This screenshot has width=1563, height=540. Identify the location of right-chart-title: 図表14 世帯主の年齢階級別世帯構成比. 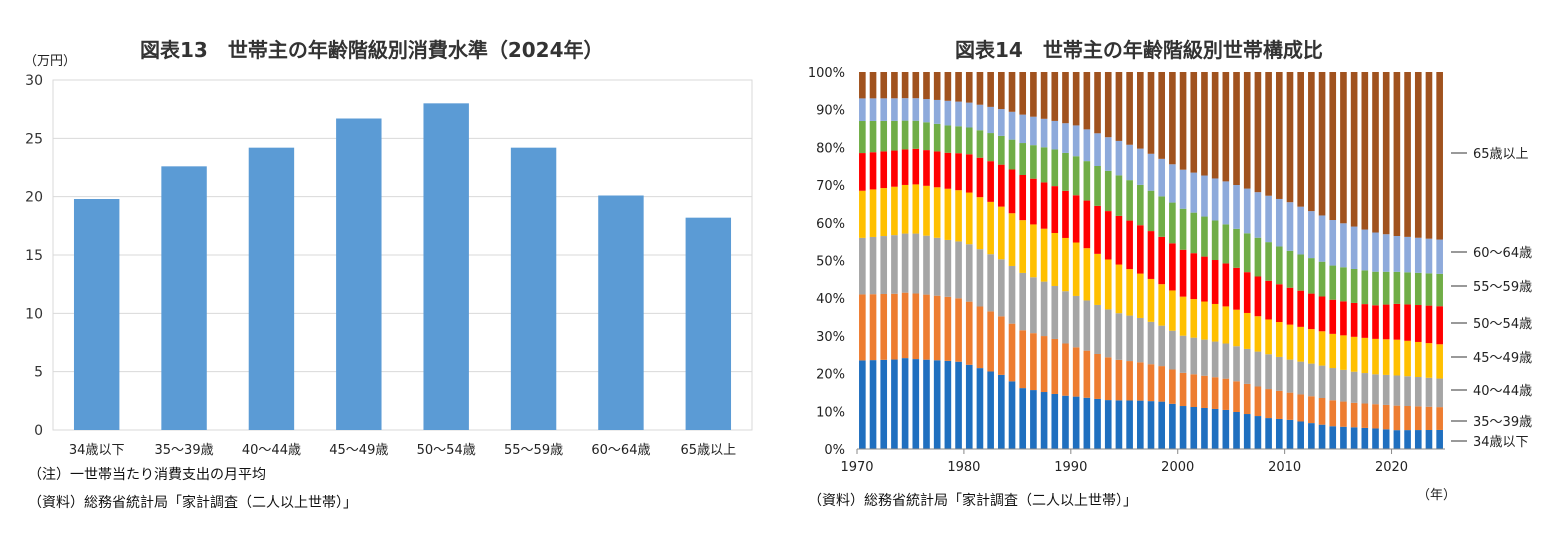
(1139, 50).